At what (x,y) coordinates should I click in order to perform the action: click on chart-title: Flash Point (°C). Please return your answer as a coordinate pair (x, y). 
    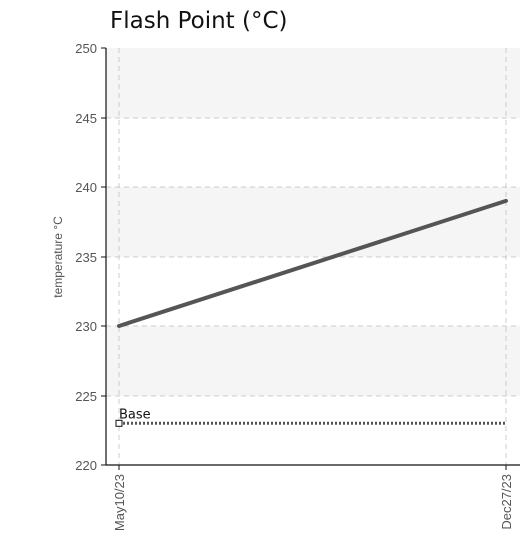
    Looking at the image, I should click on (199, 21).